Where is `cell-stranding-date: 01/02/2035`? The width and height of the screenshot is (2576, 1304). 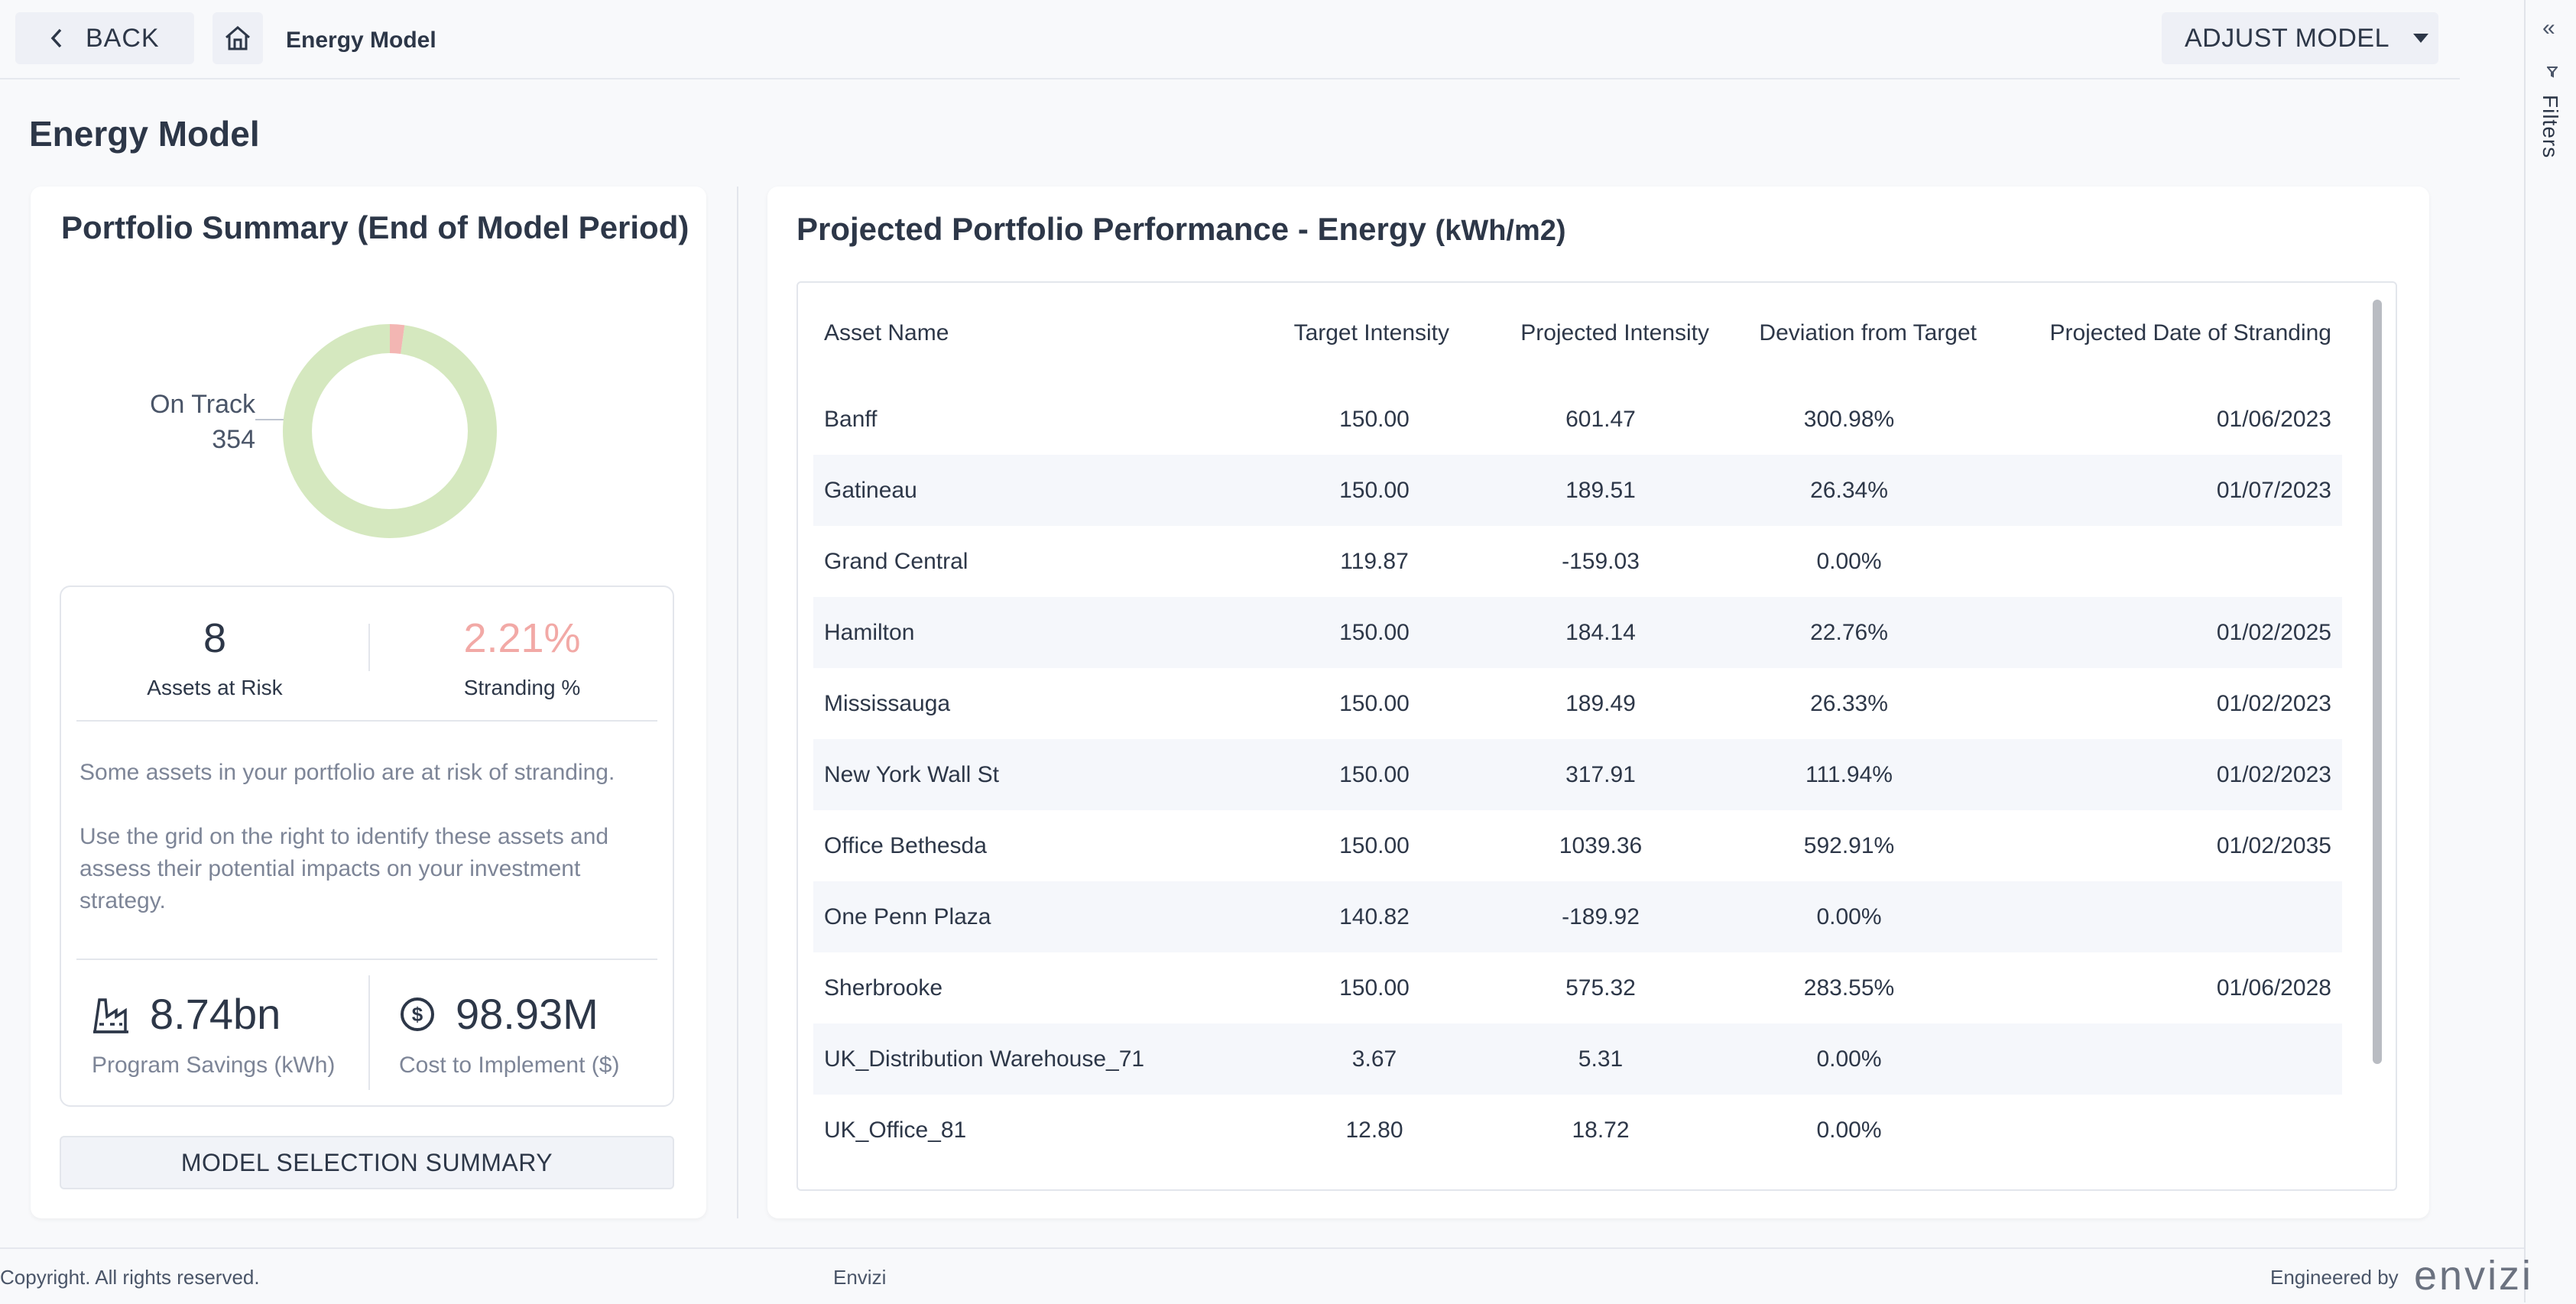 cell-stranding-date: 01/02/2035 is located at coordinates (2273, 845).